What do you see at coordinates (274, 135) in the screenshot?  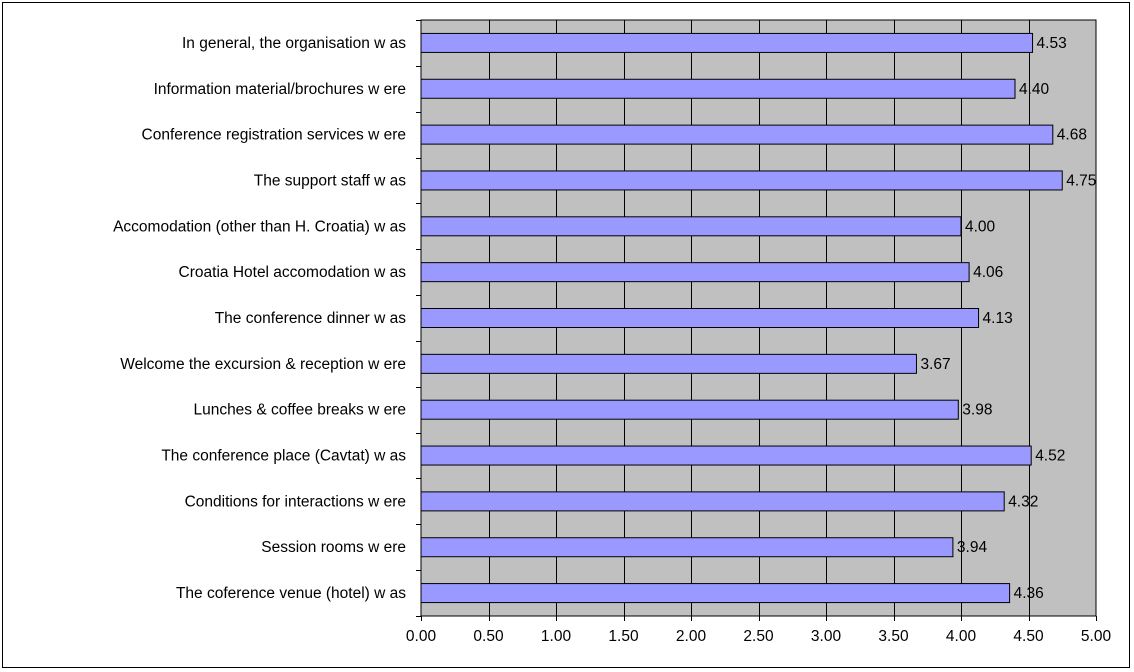 I see `category-label: Conference registration services w ere` at bounding box center [274, 135].